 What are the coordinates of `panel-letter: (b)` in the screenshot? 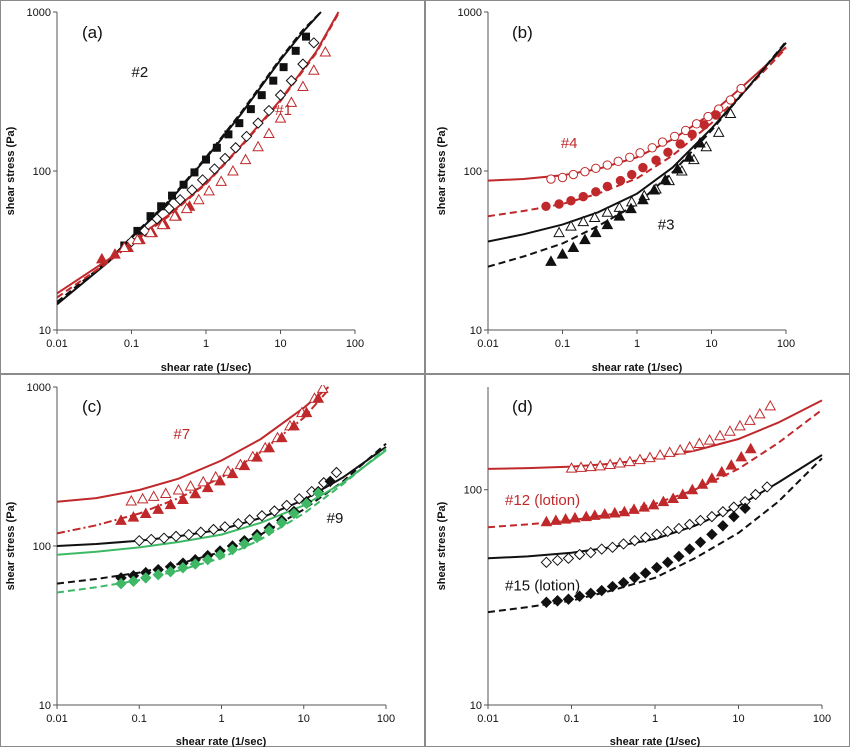 It's located at (522, 32).